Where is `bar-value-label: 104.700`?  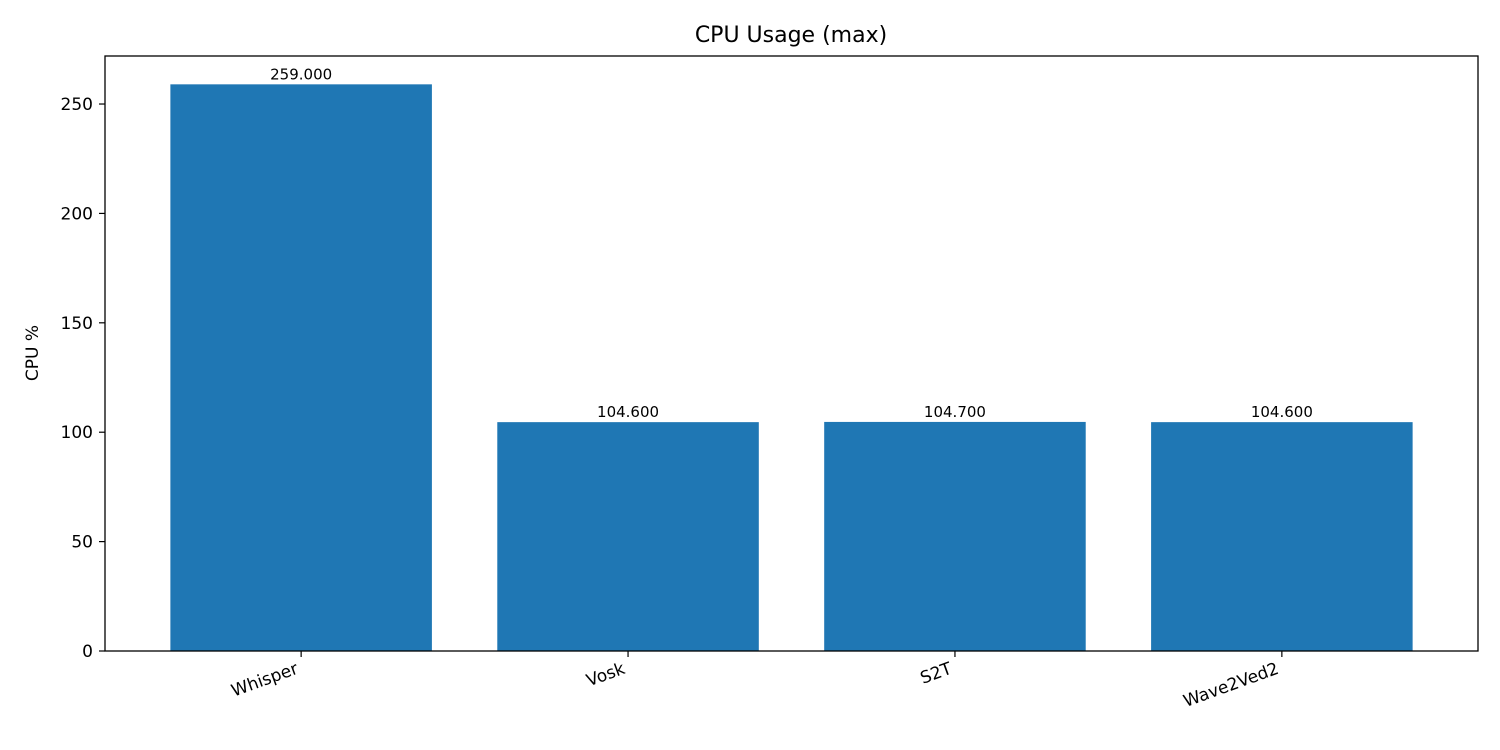 bar-value-label: 104.700 is located at coordinates (955, 412).